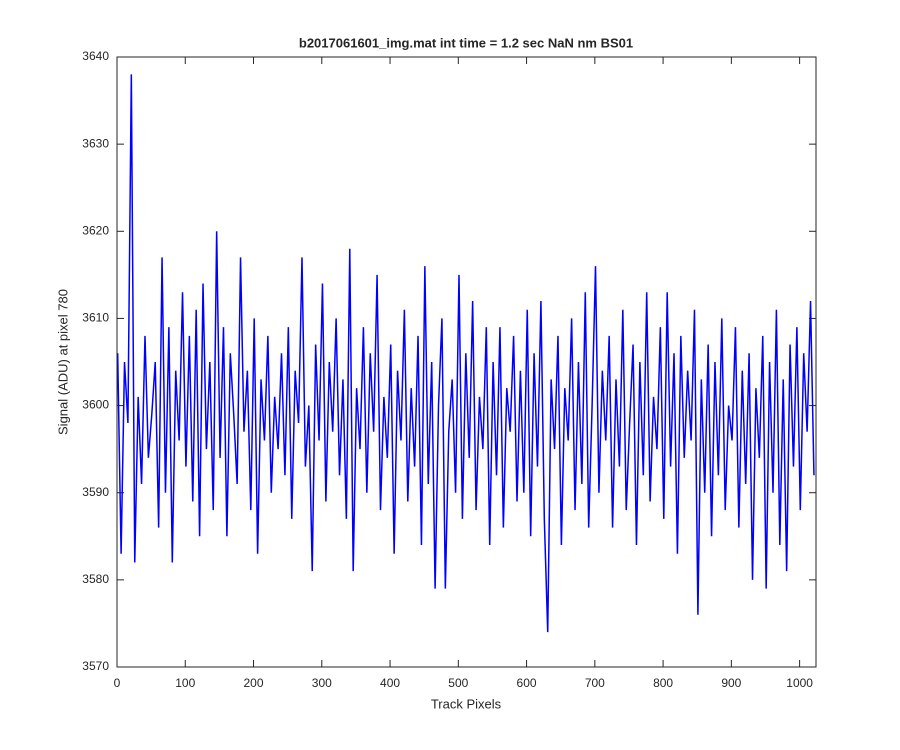  Describe the element at coordinates (95, 492) in the screenshot. I see `y-tick-label: 3590` at that location.